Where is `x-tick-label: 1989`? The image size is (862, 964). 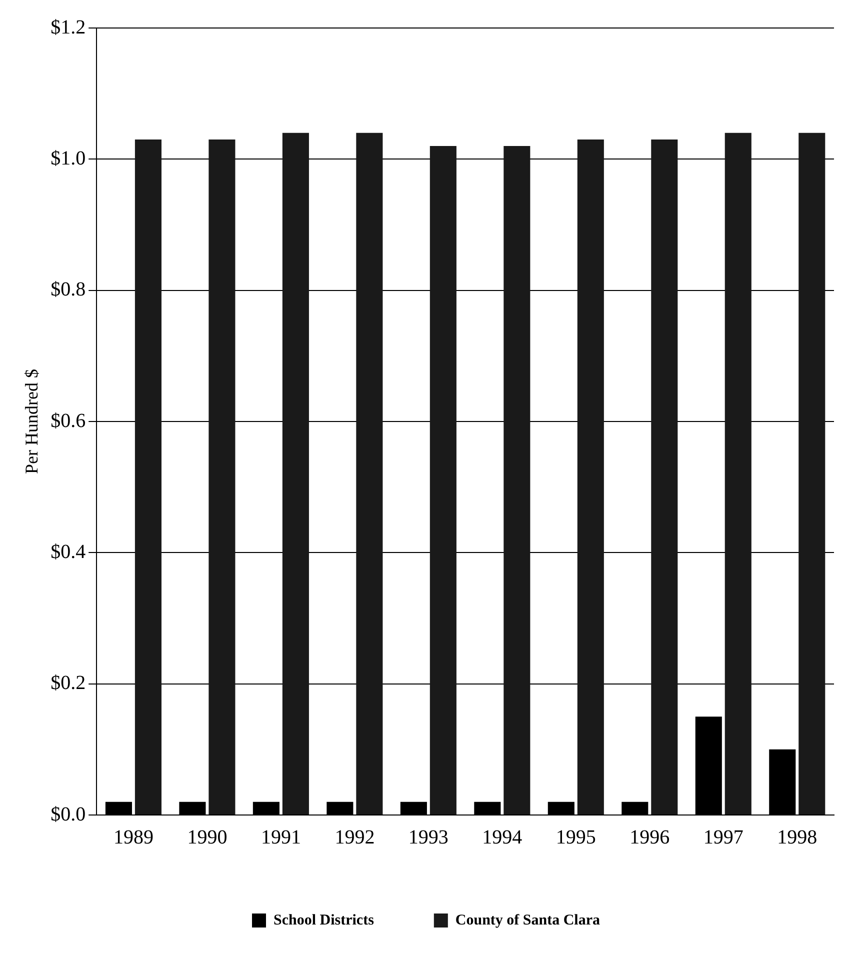
x-tick-label: 1989 is located at coordinates (133, 837).